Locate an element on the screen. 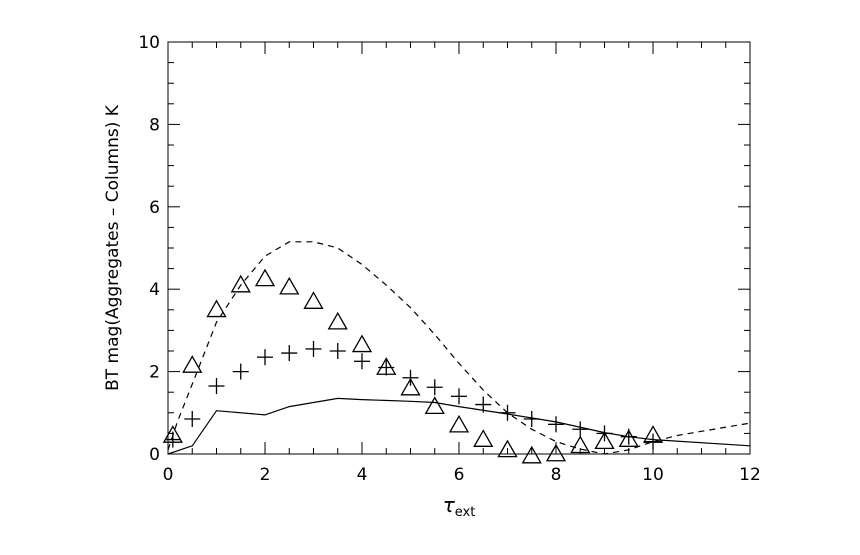  x-tick-labels: 0 2 4 6 8 10 12 is located at coordinates (462, 475).